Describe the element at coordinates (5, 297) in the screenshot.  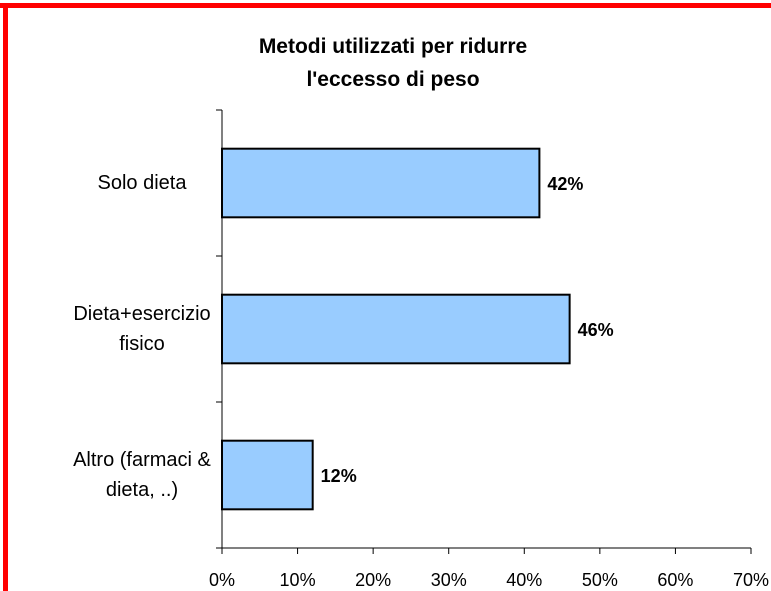
I see `frame-left` at that location.